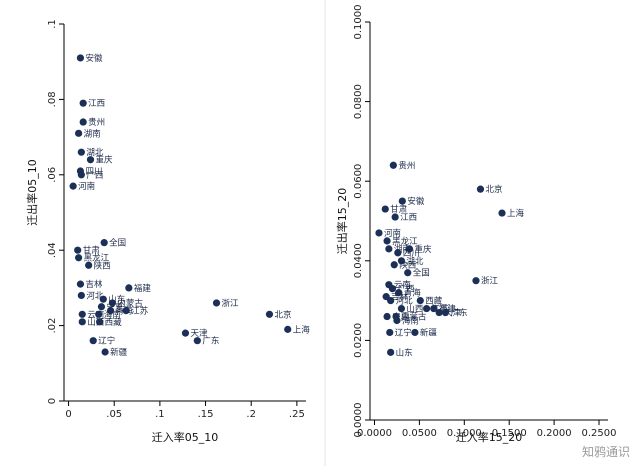 This screenshot has height=466, width=640. What do you see at coordinates (419, 433) in the screenshot?
I see `x-tick-label: 0.0500` at bounding box center [419, 433].